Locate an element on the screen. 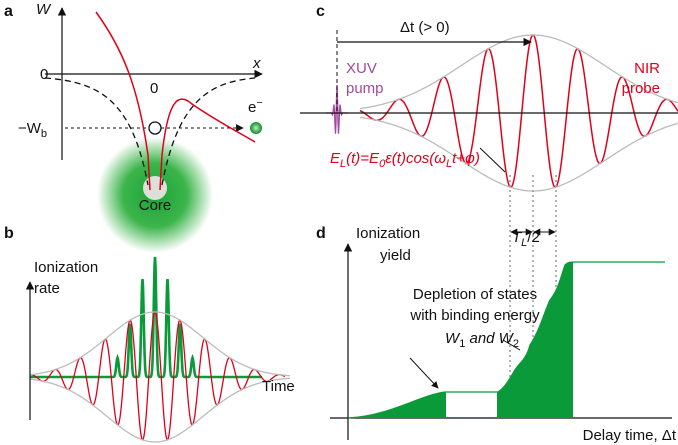  y-axis-label: W is located at coordinates (44, 9).